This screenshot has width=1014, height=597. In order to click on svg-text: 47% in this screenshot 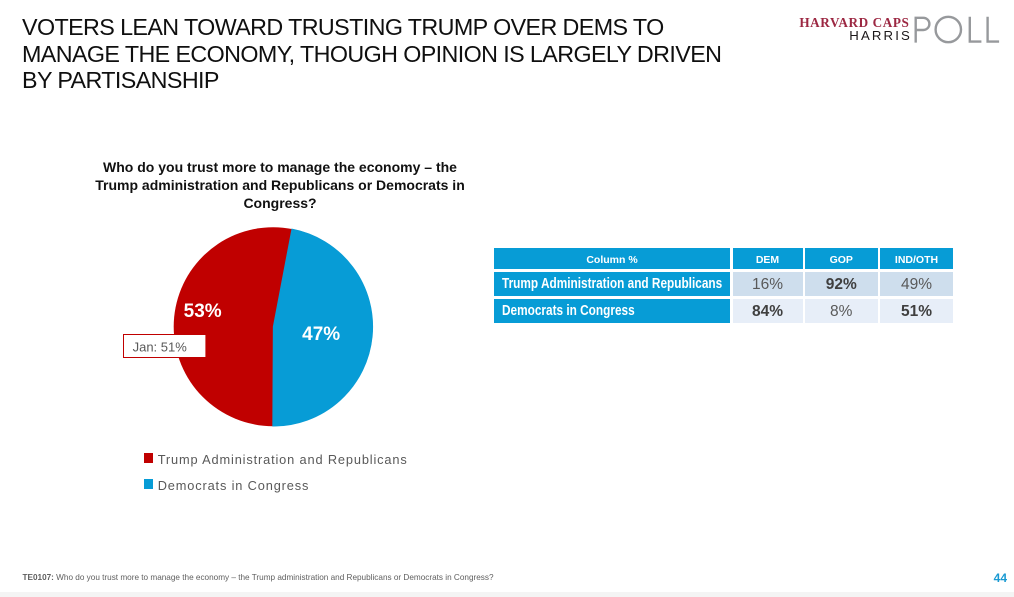, I will do `click(321, 334)`.